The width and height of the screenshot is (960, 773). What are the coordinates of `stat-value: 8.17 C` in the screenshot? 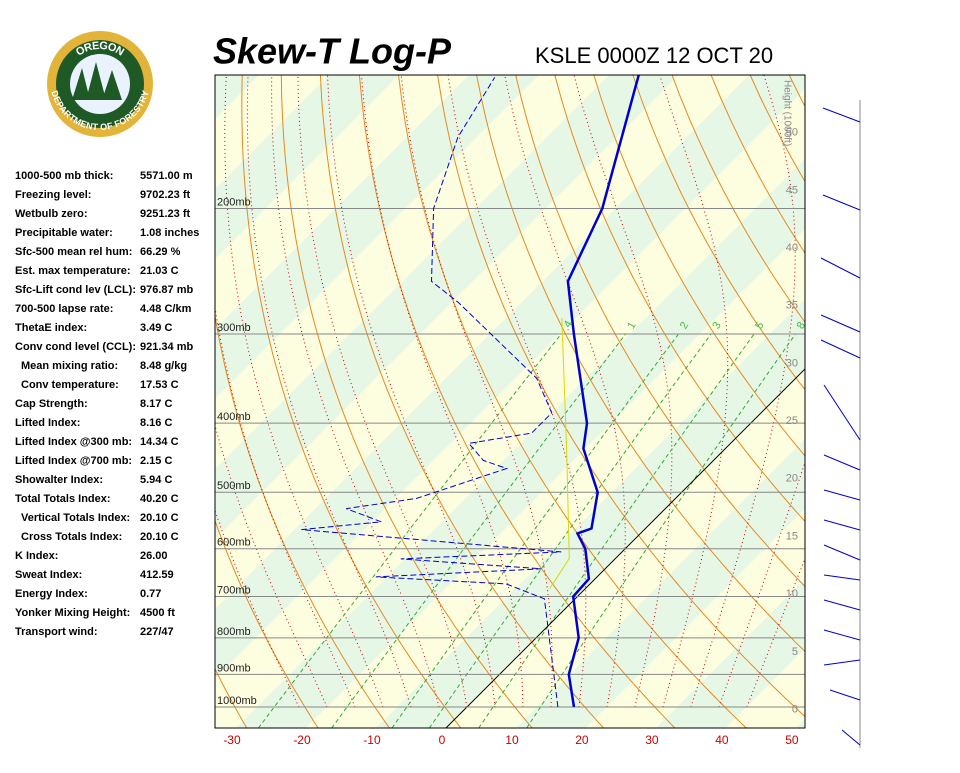 It's located at (156, 404).